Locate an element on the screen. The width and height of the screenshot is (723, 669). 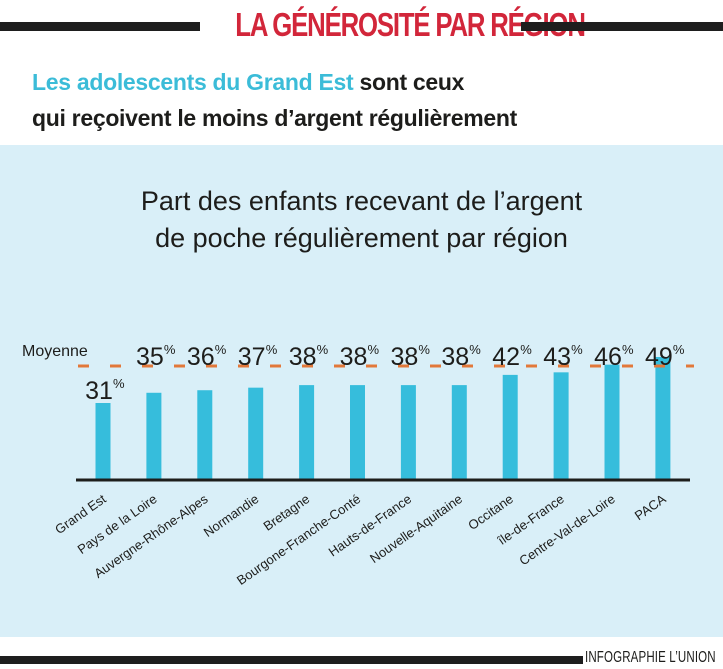
data-label: 43 is located at coordinates (557, 357).